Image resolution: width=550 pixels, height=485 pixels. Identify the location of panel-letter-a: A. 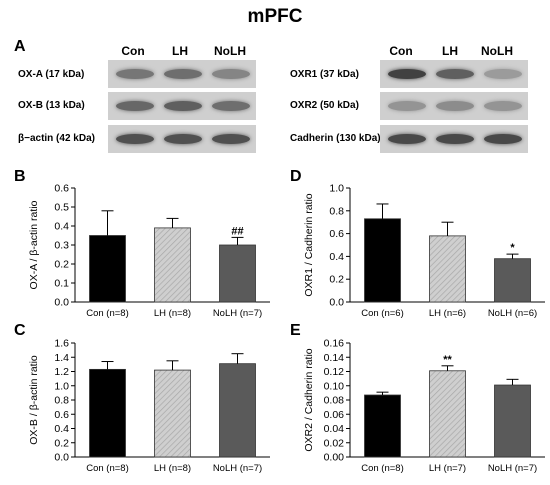
(20, 46).